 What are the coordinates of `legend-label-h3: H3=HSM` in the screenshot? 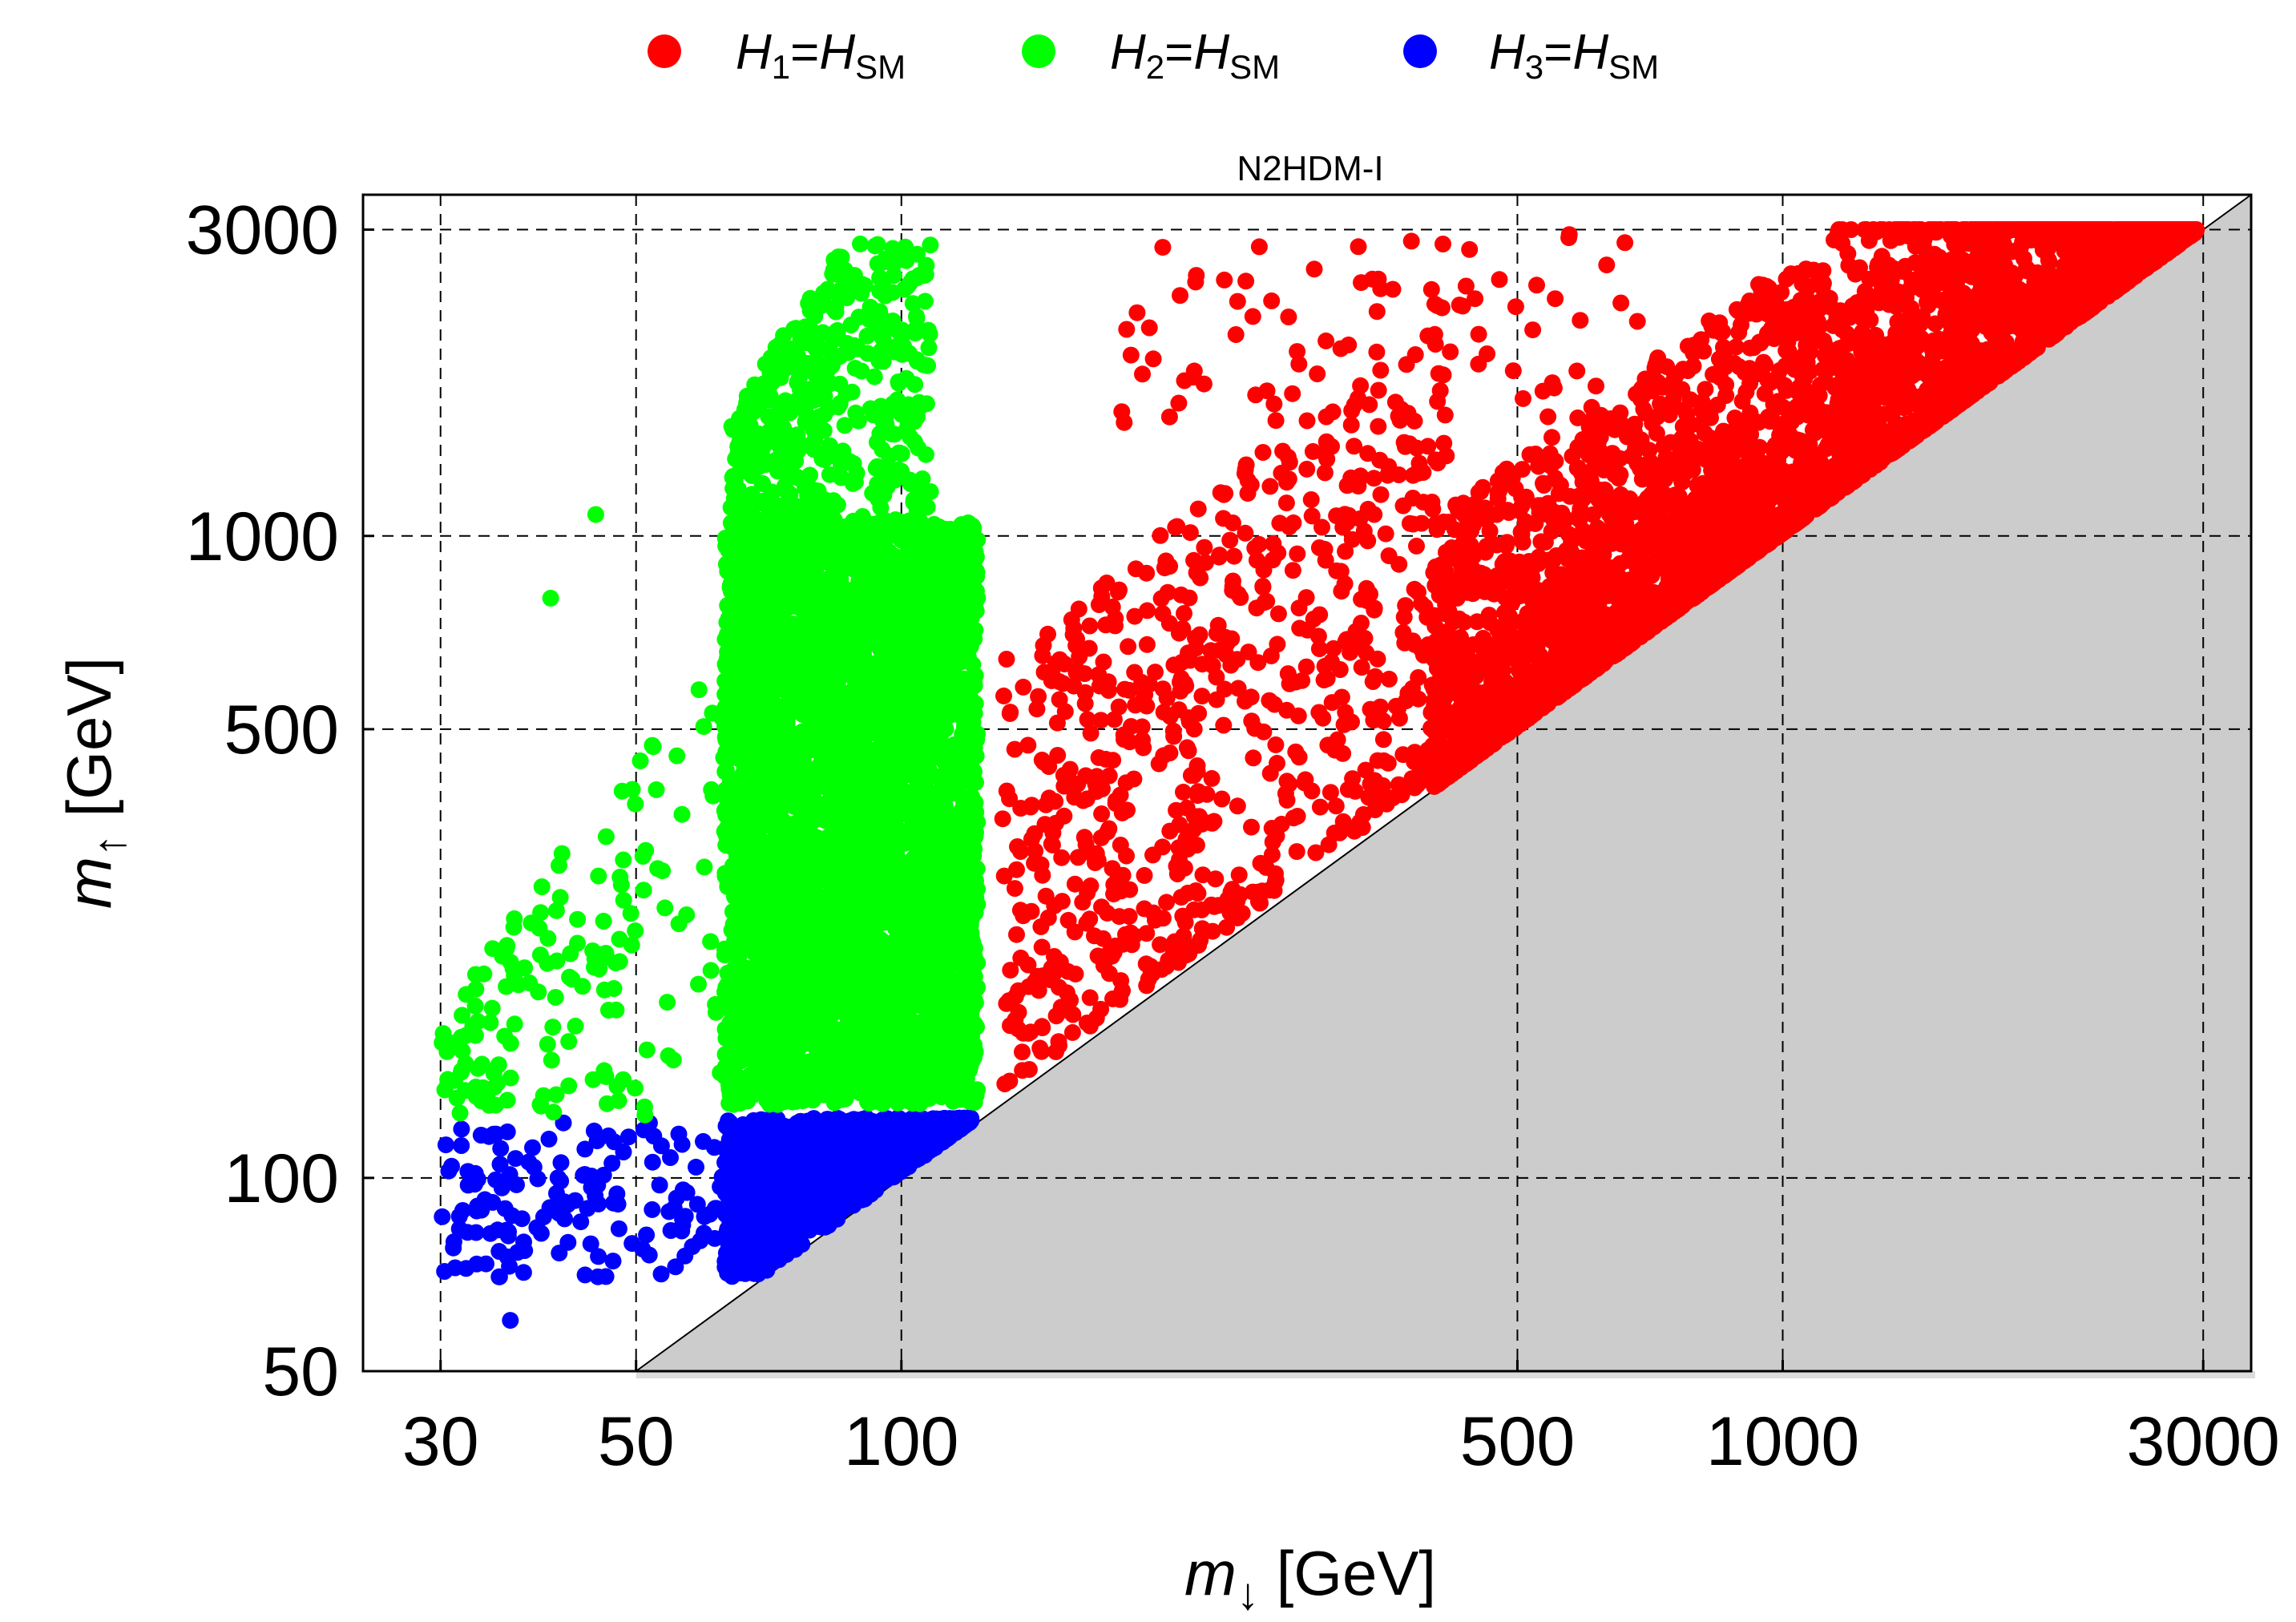 It's located at (1574, 56).